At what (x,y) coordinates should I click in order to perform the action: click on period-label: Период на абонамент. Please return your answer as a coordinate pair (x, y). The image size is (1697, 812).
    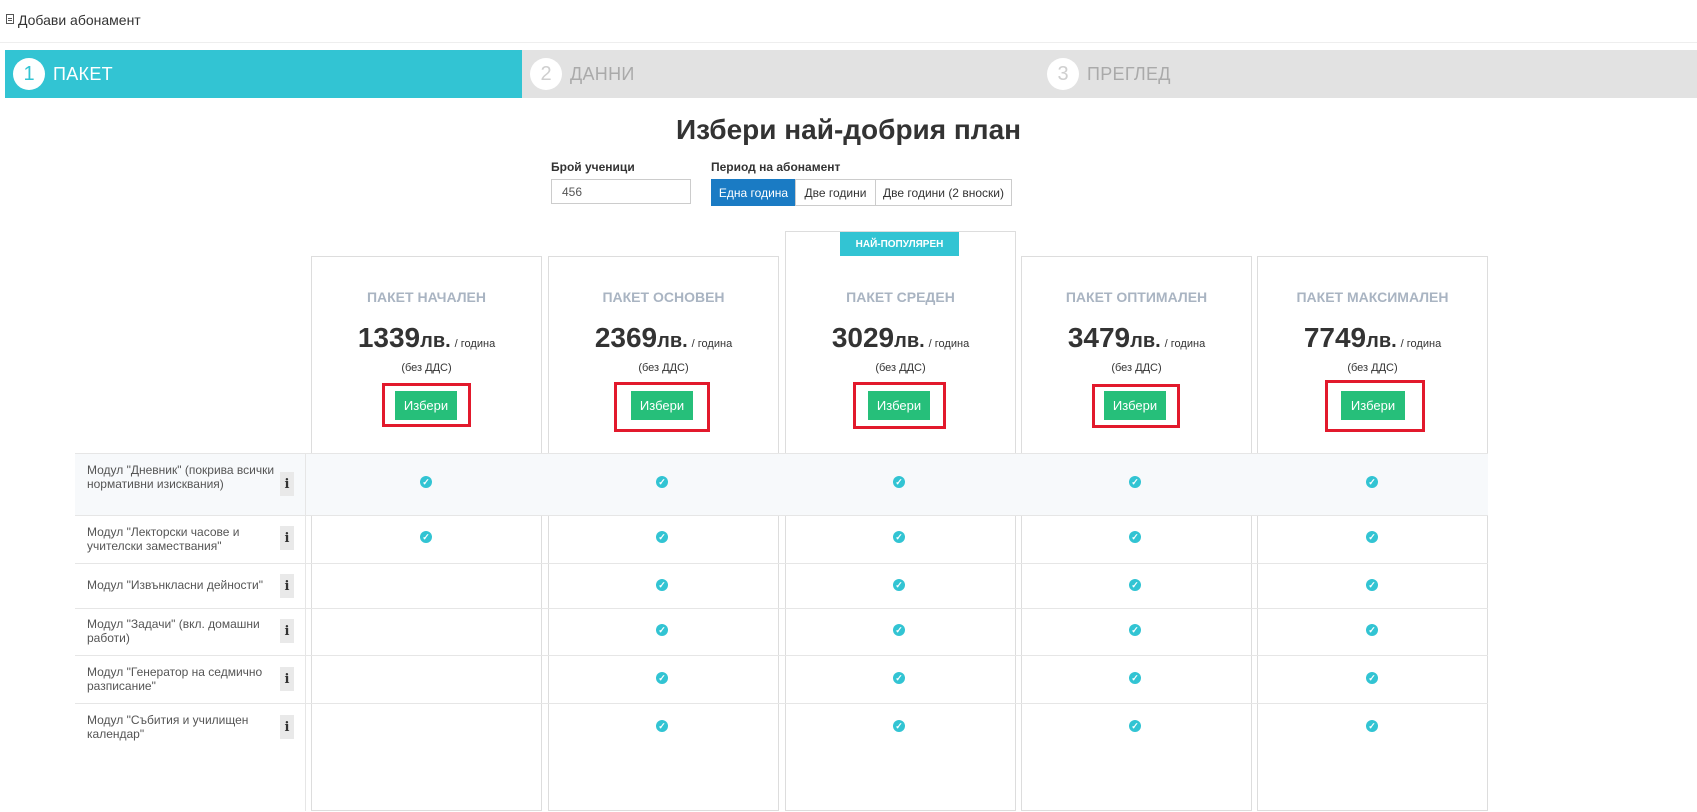
    Looking at the image, I should click on (776, 167).